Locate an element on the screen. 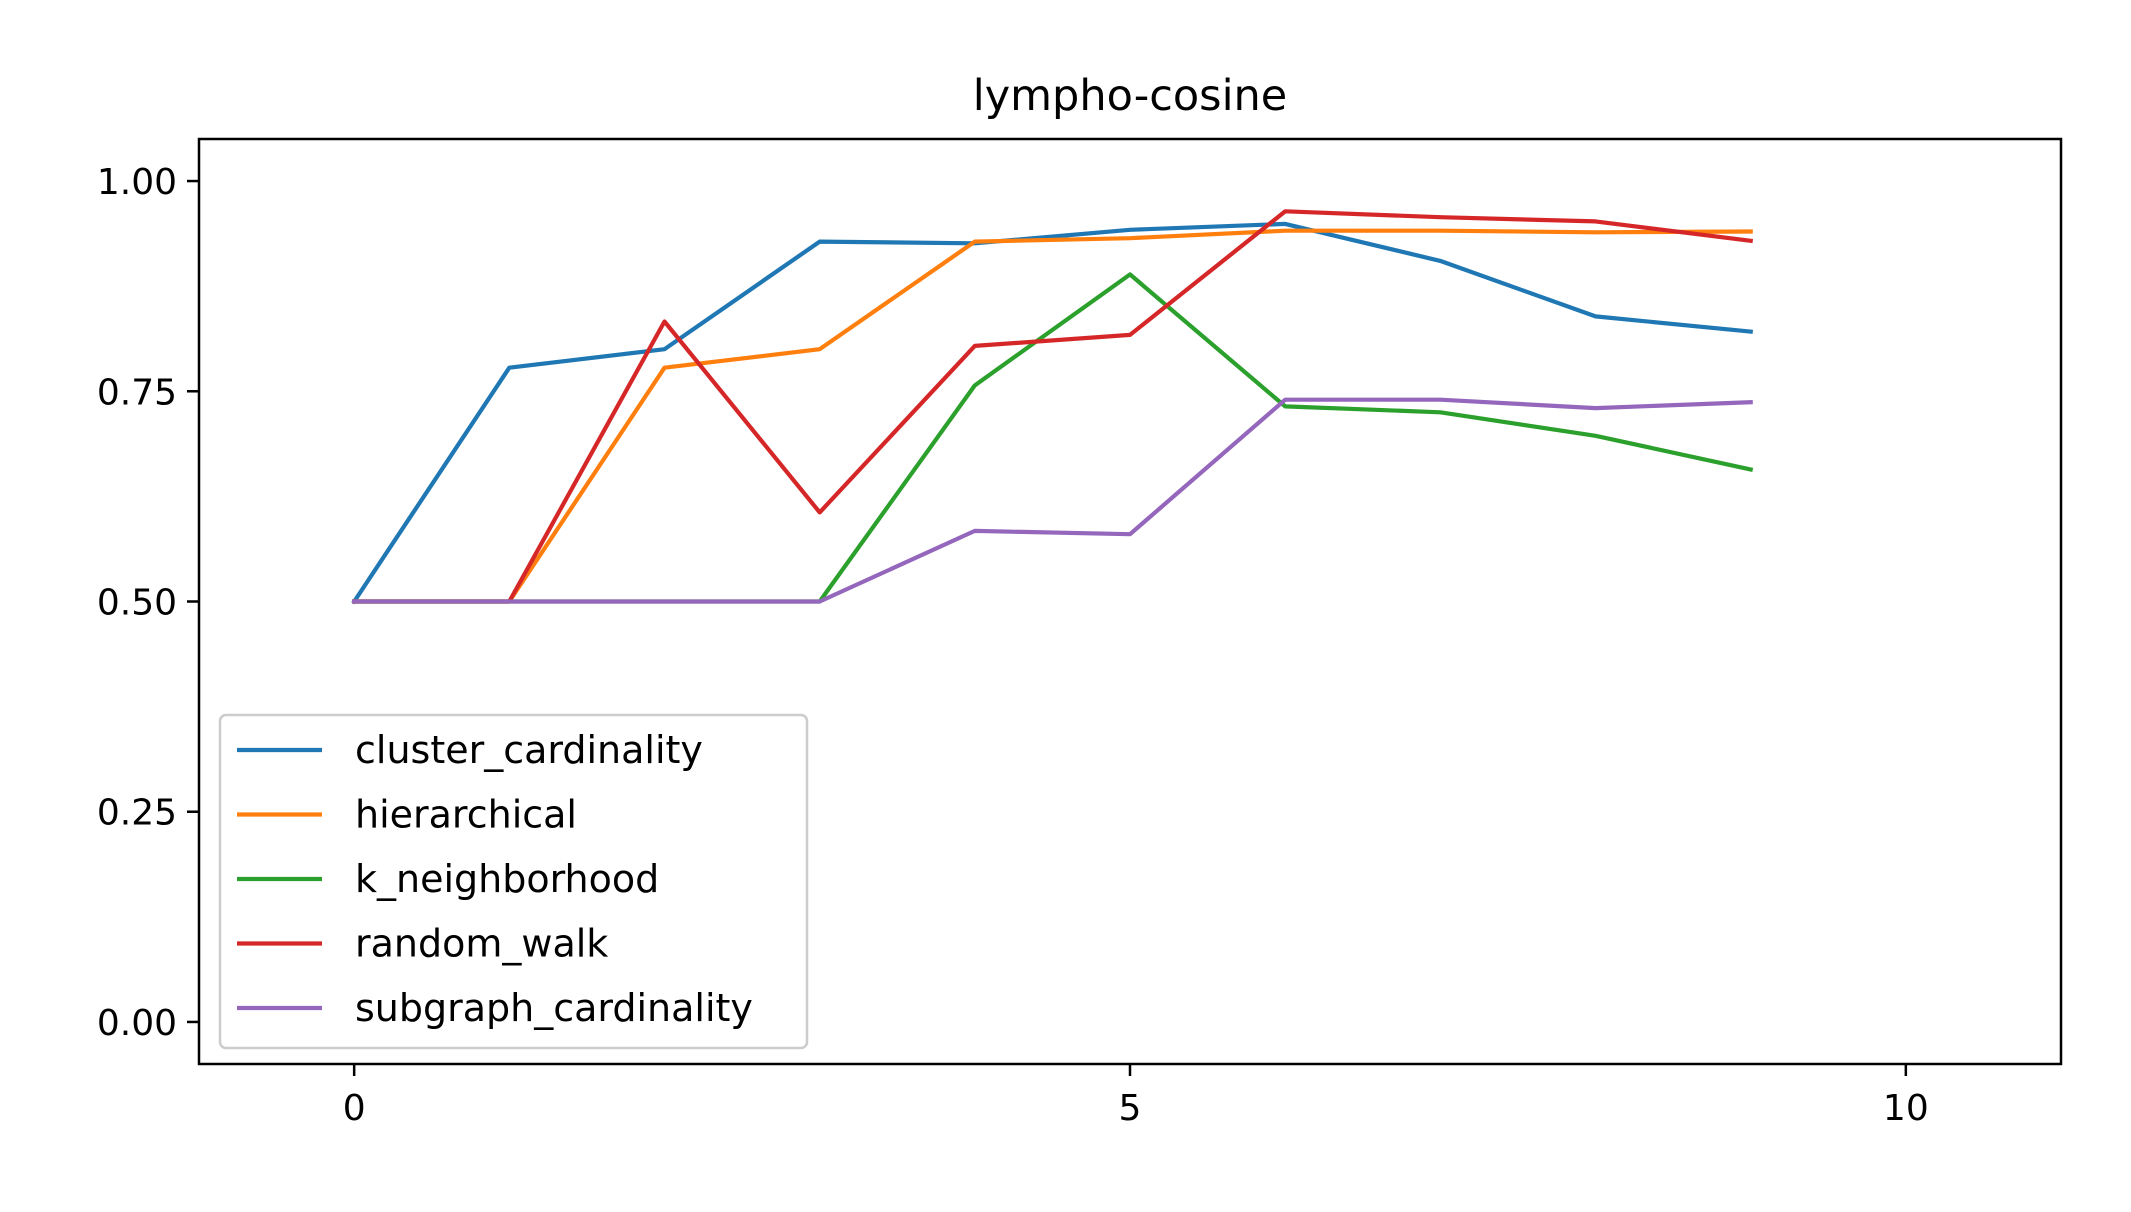 The image size is (2131, 1212). legend-label-subgraph-cardinality: subgraph_cardinality is located at coordinates (554, 1008).